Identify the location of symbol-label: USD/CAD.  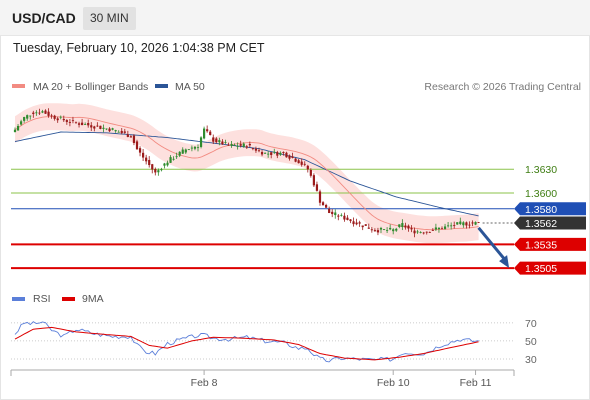
(44, 18).